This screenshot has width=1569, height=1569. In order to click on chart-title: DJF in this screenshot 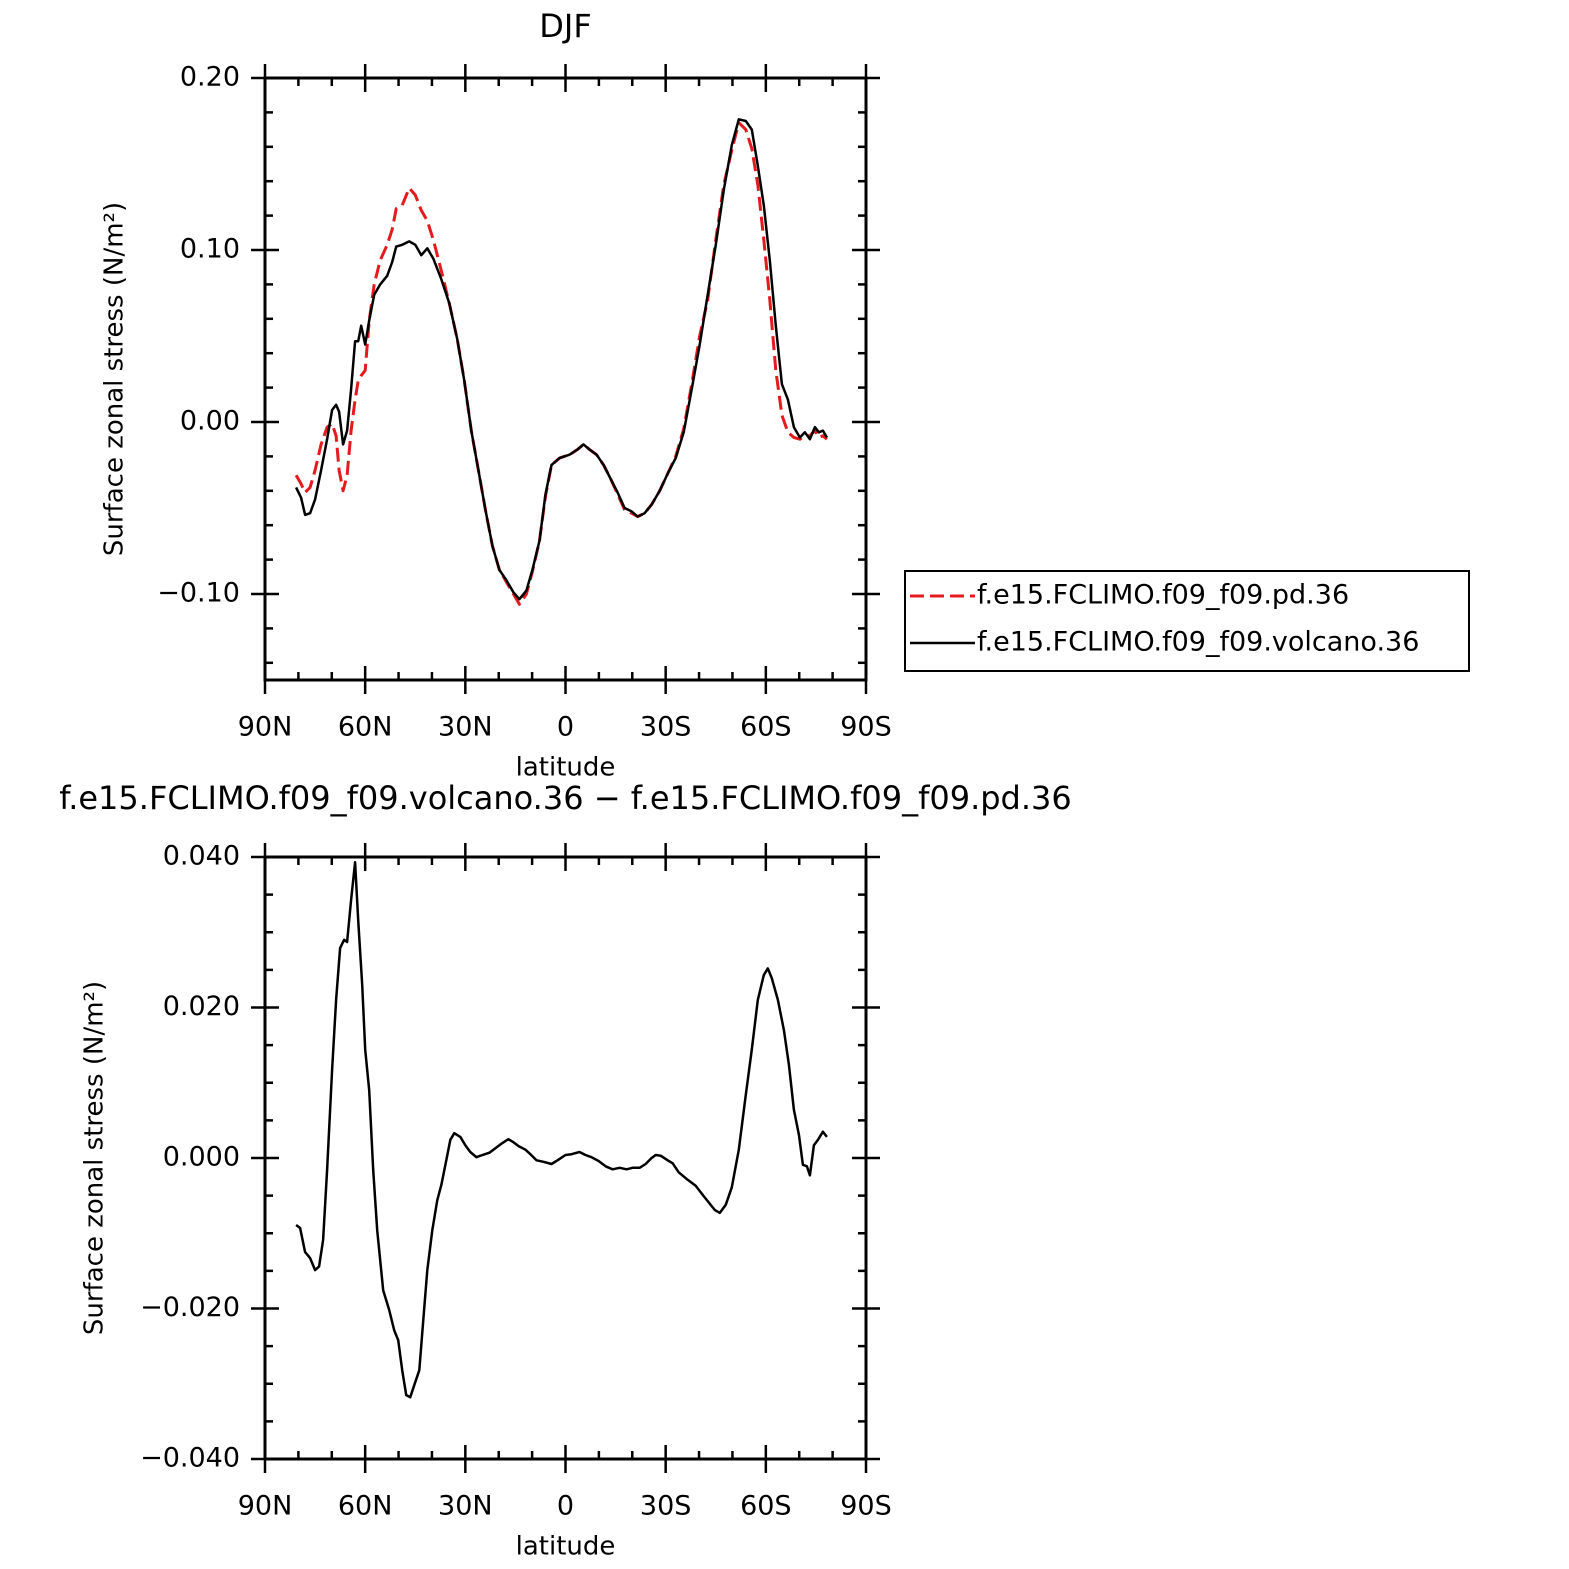, I will do `click(565, 26)`.